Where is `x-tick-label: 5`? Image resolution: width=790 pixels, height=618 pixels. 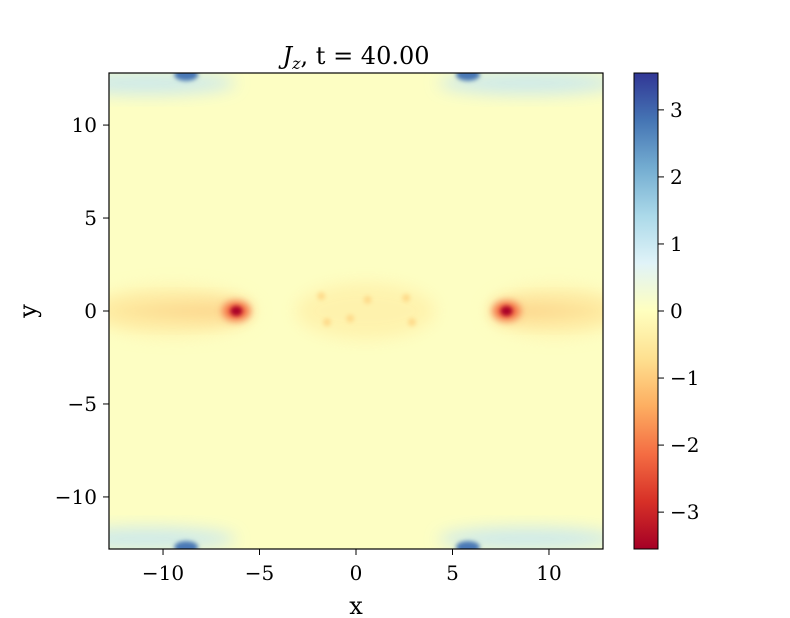 x-tick-label: 5 is located at coordinates (452, 573).